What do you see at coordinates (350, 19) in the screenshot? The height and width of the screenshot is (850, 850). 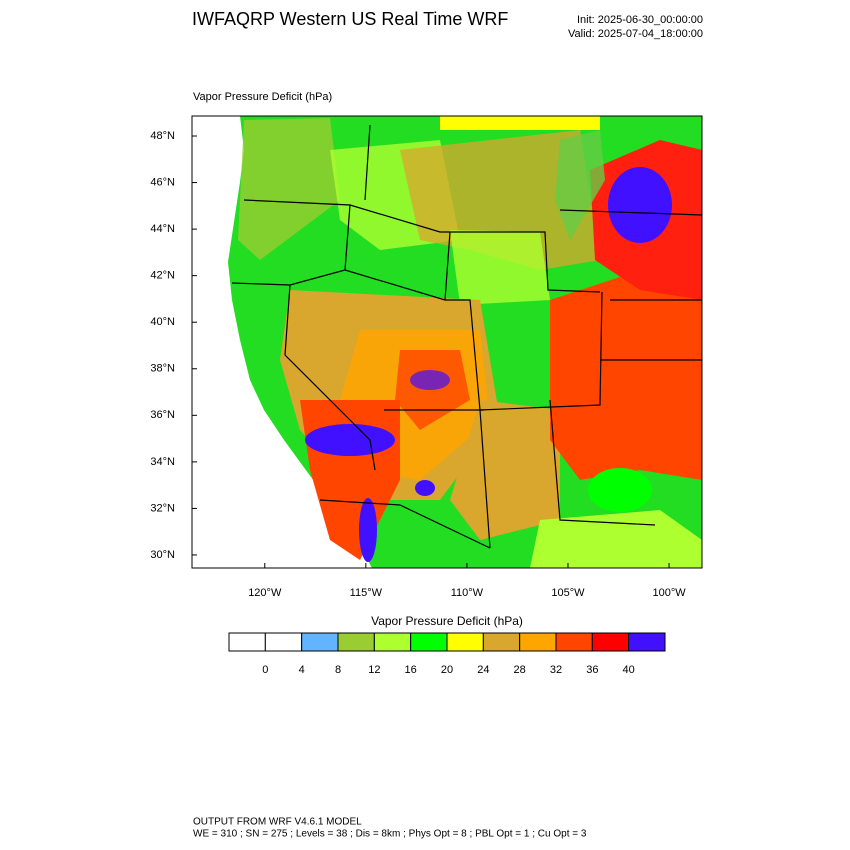 I see `page-title: IWFAQRP Western US Real Time WRF` at bounding box center [350, 19].